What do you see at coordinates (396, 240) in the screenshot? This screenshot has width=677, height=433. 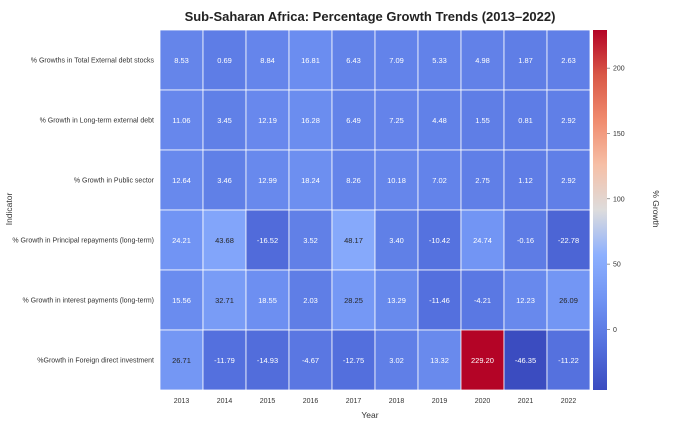 I see `cell-value-label: 3.40` at bounding box center [396, 240].